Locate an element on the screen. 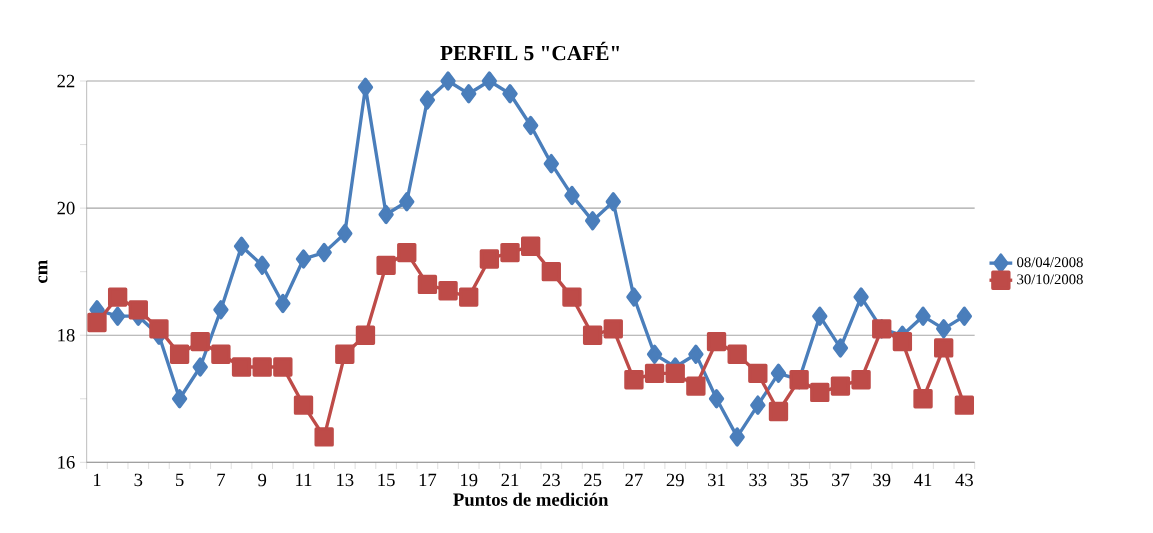 This screenshot has height=533, width=1153. y-axis-title: cm is located at coordinates (43, 271).